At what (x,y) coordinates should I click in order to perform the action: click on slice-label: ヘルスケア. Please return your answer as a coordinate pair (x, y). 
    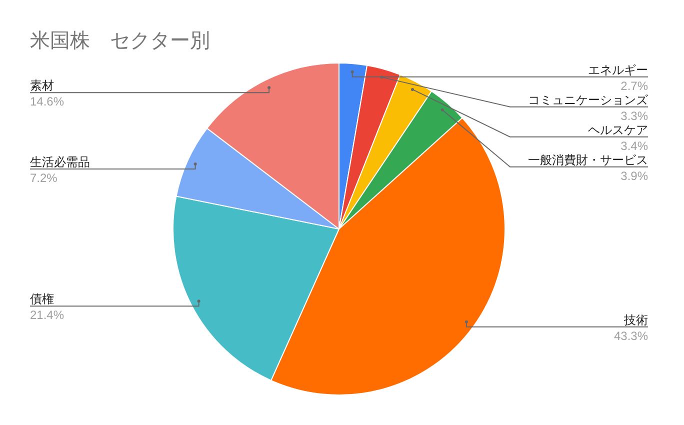
    Looking at the image, I should click on (618, 129).